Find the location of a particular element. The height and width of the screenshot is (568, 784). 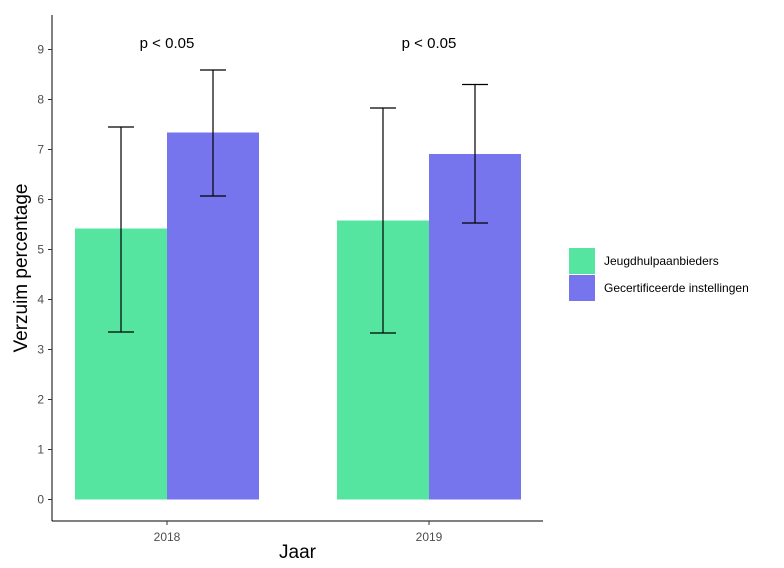

y-tick-label: 1 is located at coordinates (40, 450).